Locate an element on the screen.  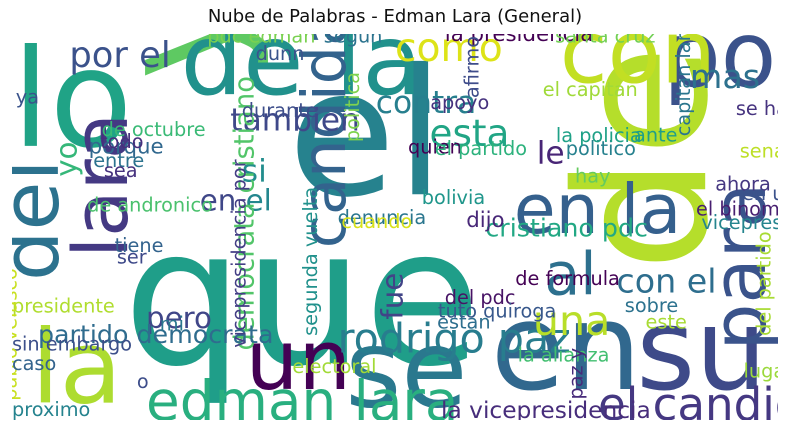
word-la-presidencia: la presidencia is located at coordinates (519, 40).